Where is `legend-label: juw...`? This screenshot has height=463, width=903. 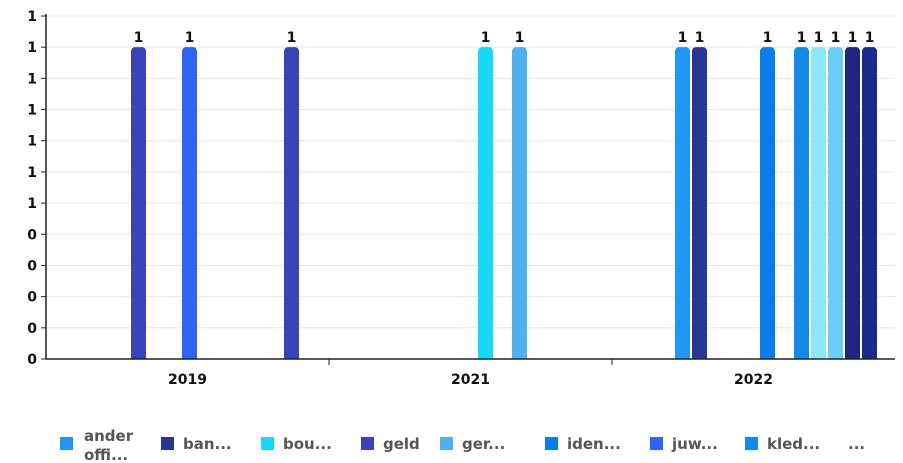
legend-label: juw... is located at coordinates (694, 444).